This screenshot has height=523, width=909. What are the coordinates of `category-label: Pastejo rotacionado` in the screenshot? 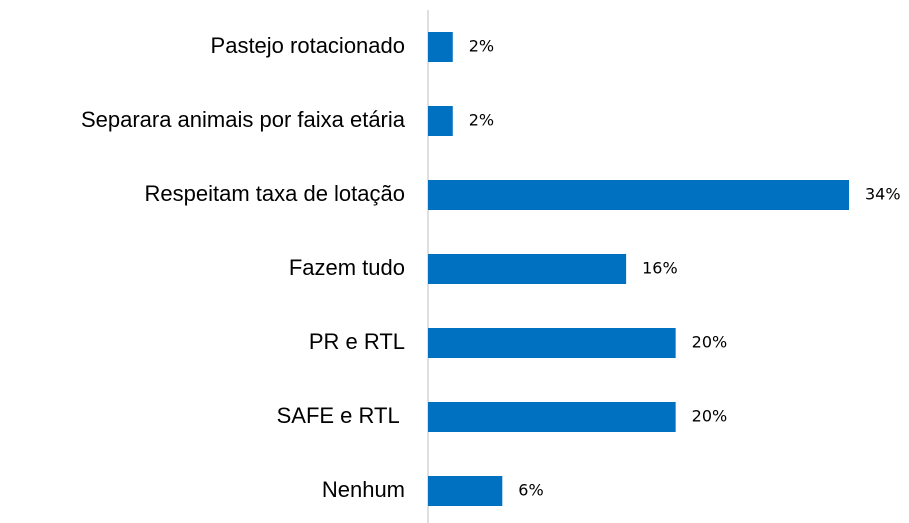 It's located at (308, 45).